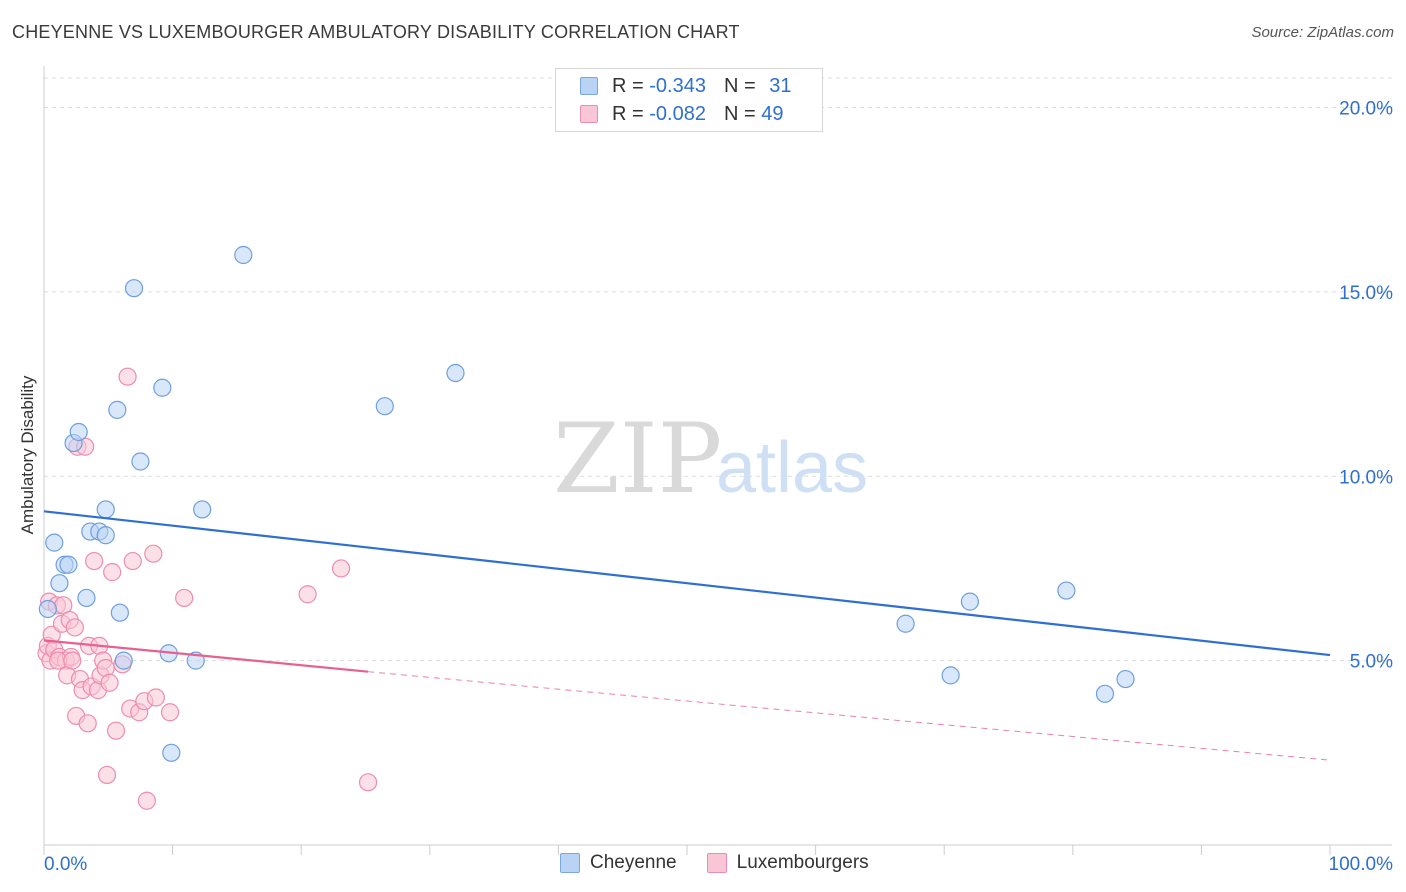 The image size is (1406, 892). I want to click on series-legend: Cheyenne Luxembourgers, so click(729, 863).